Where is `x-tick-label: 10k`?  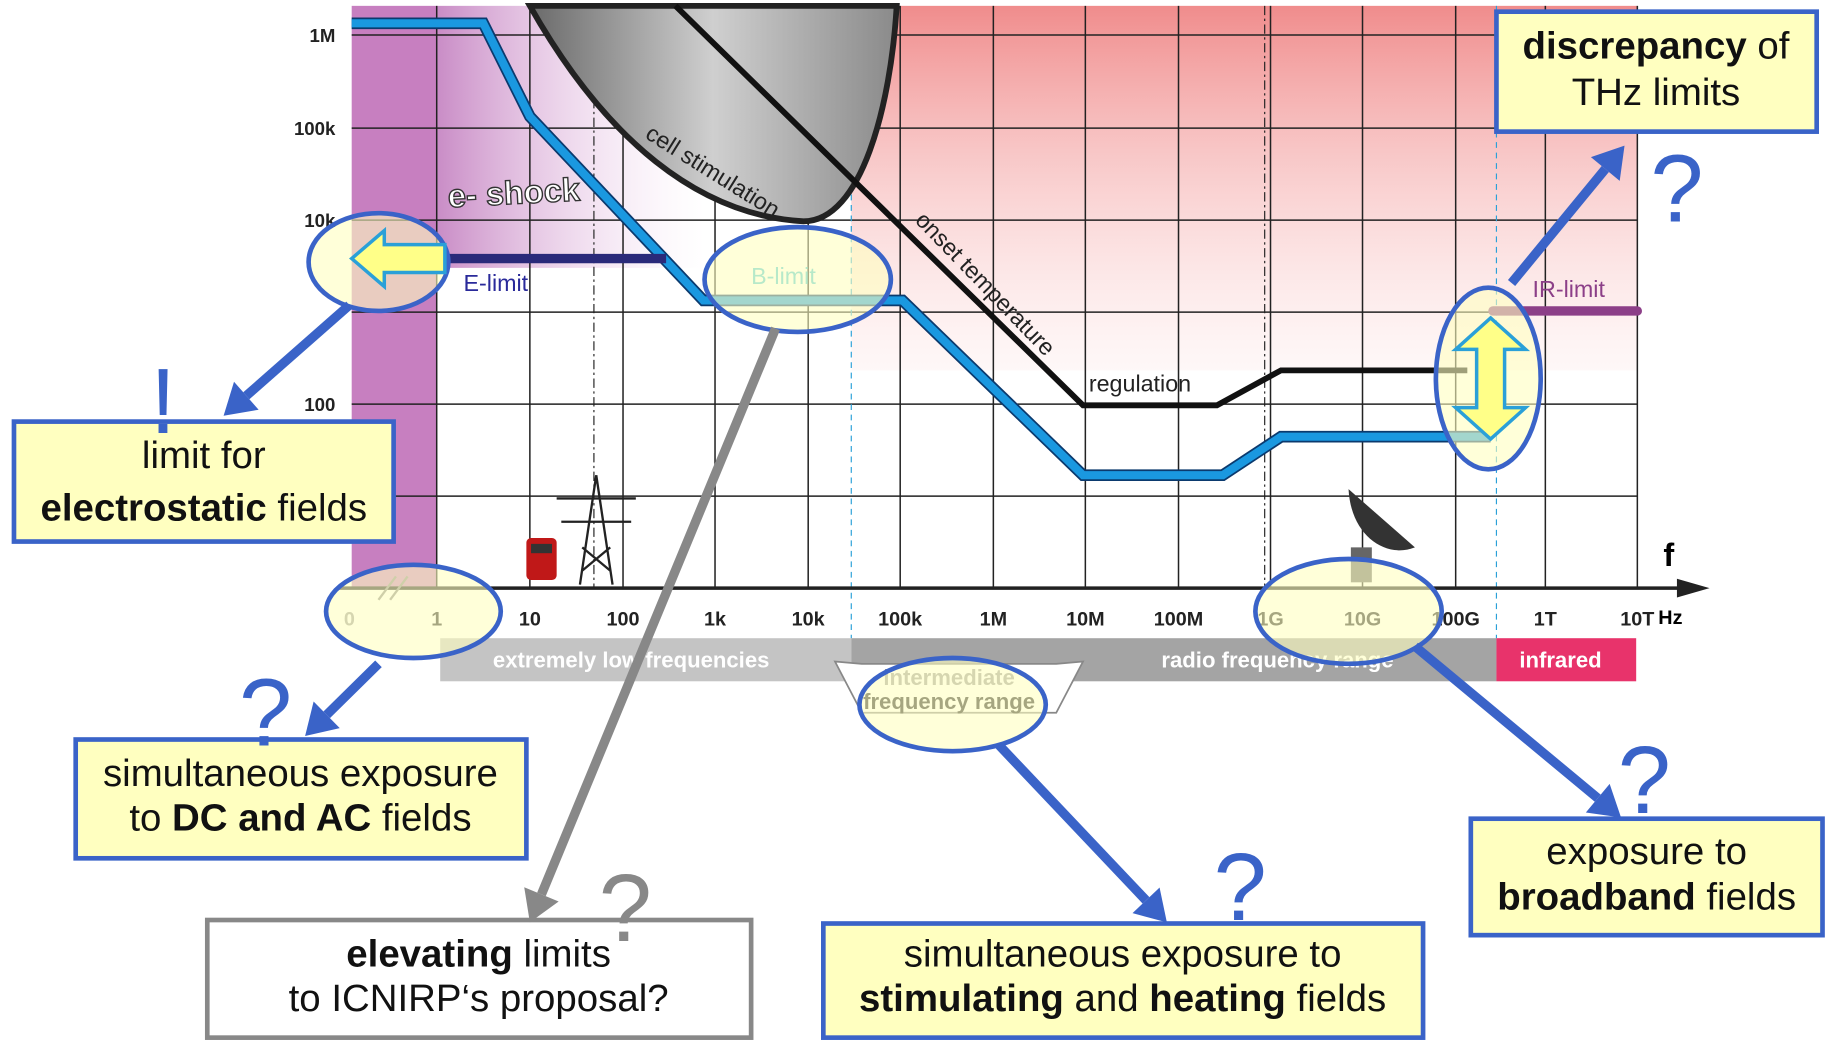 x-tick-label: 10k is located at coordinates (809, 619).